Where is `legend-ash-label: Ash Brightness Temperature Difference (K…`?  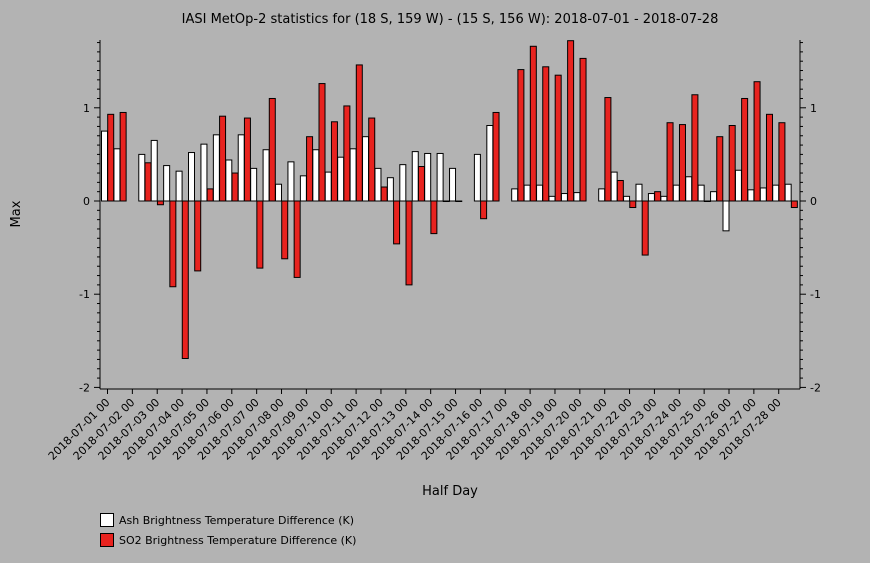 legend-ash-label: Ash Brightness Temperature Difference (K… is located at coordinates (236, 520).